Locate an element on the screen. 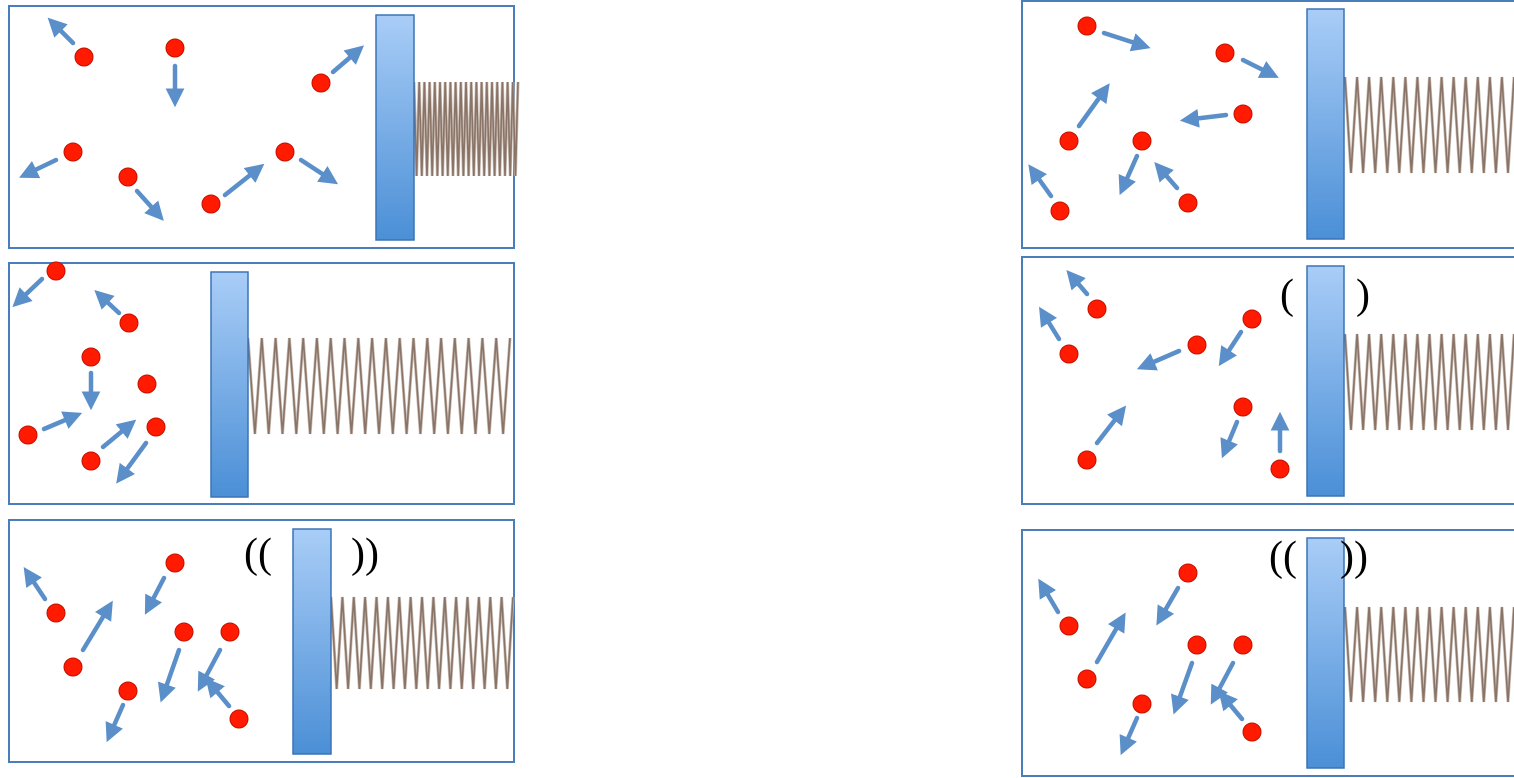 This screenshot has height=778, width=1514. panel-right-3: (( )) is located at coordinates (1267, 653).